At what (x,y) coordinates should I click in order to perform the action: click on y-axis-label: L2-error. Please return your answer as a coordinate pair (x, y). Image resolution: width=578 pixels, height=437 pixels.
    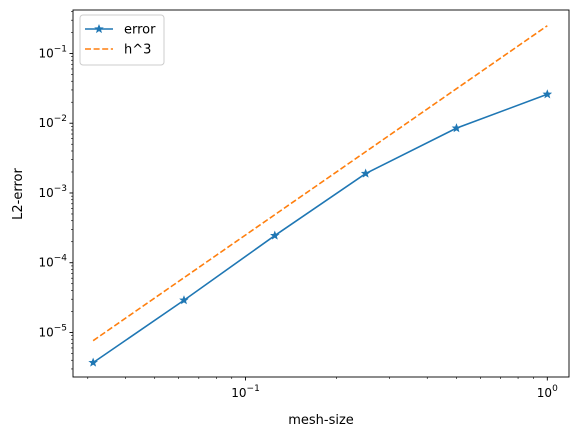
    Looking at the image, I should click on (18, 194).